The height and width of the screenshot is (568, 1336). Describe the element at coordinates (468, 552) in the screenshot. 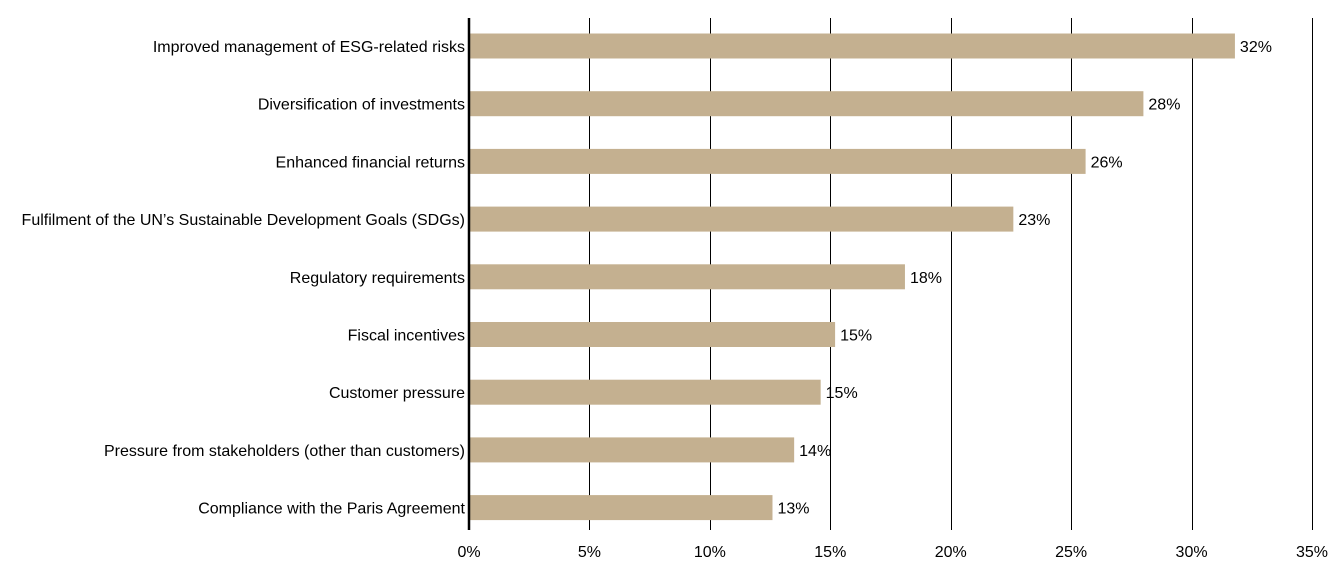

I see `x-tick-label: 0%` at that location.